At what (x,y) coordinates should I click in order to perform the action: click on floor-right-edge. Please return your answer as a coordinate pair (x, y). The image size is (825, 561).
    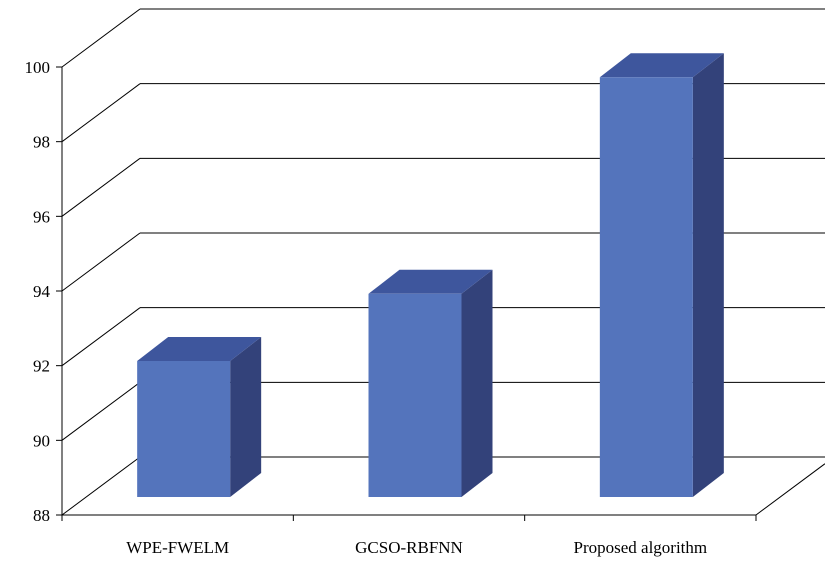
    Looking at the image, I should click on (790, 489).